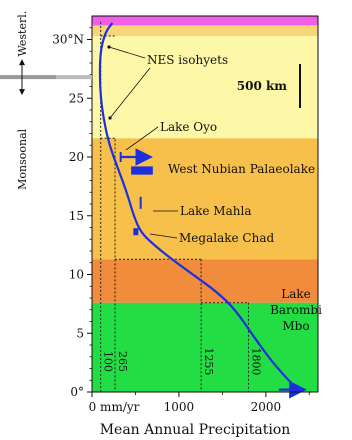 The height and width of the screenshot is (440, 352). I want to click on y-tick-label: 10, so click(76, 275).